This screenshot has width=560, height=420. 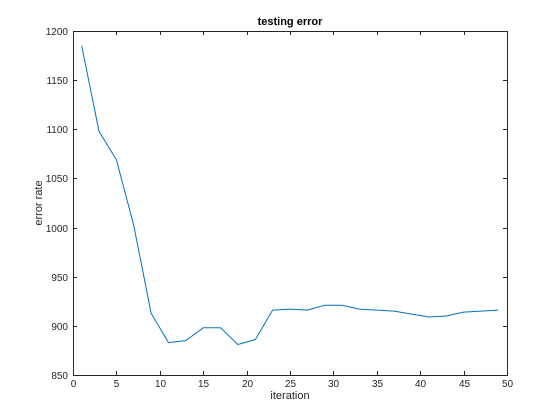 What do you see at coordinates (59, 327) in the screenshot?
I see `y-tick-label: 900` at bounding box center [59, 327].